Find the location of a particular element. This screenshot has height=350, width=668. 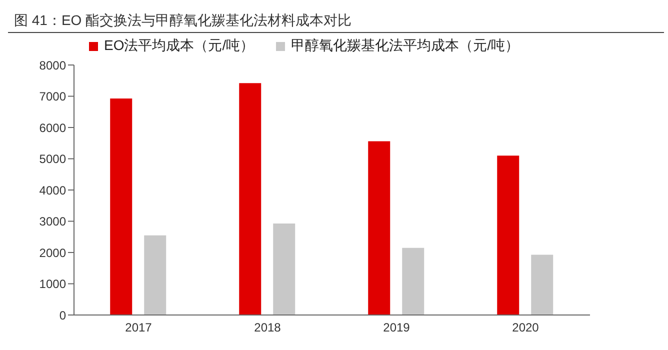

y-tick-label: 8000 is located at coordinates (52, 65).